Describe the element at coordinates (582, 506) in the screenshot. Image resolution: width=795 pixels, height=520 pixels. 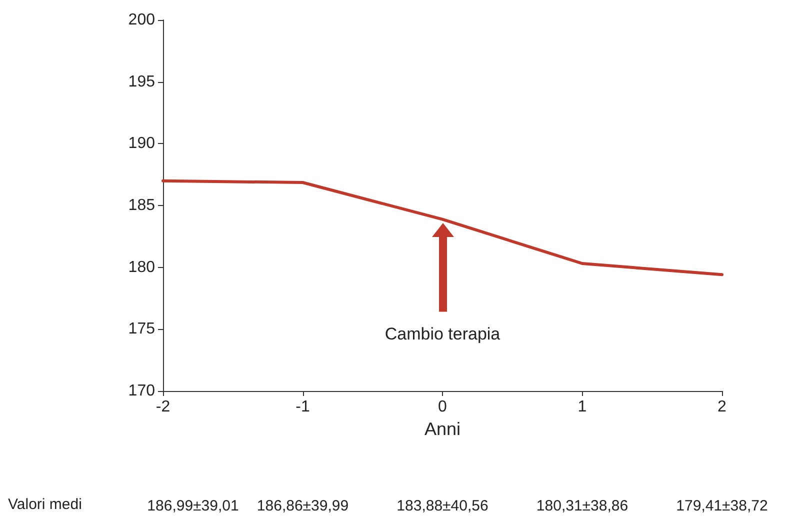
I see `text: 180,31±38,86` at that location.